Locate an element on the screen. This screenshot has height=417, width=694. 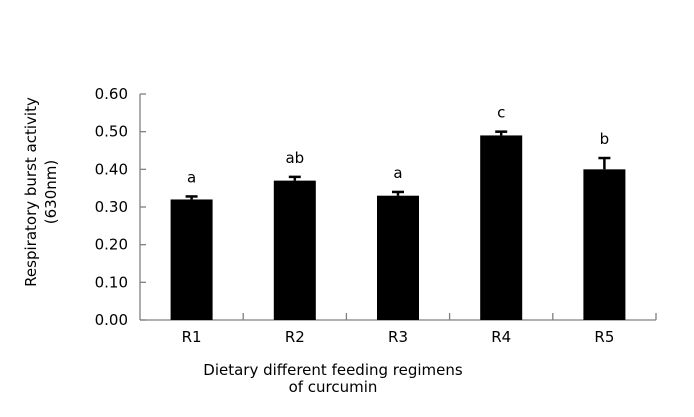
bar-R4 is located at coordinates (501, 227).